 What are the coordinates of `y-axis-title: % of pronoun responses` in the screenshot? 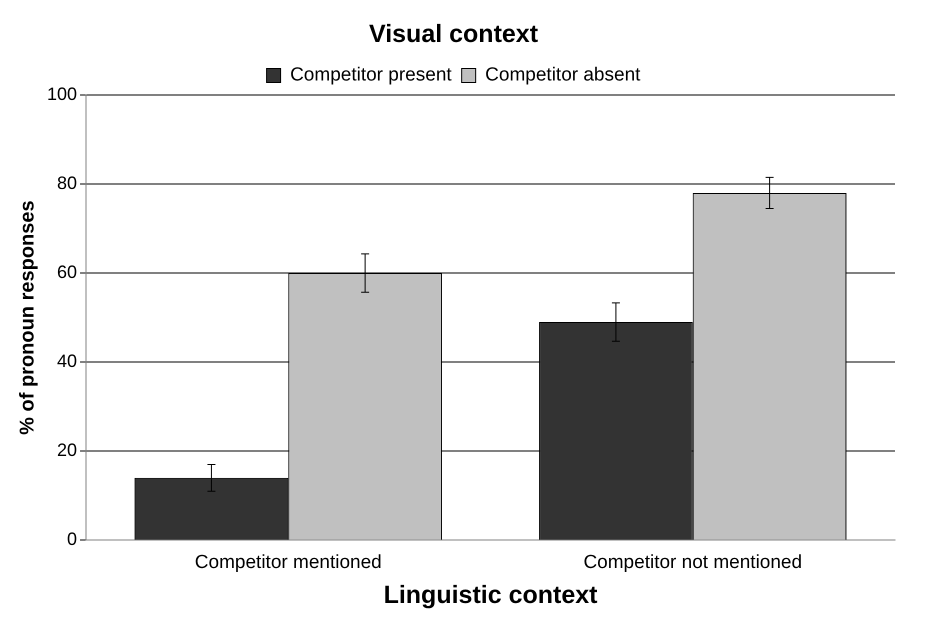 It's located at (27, 317).